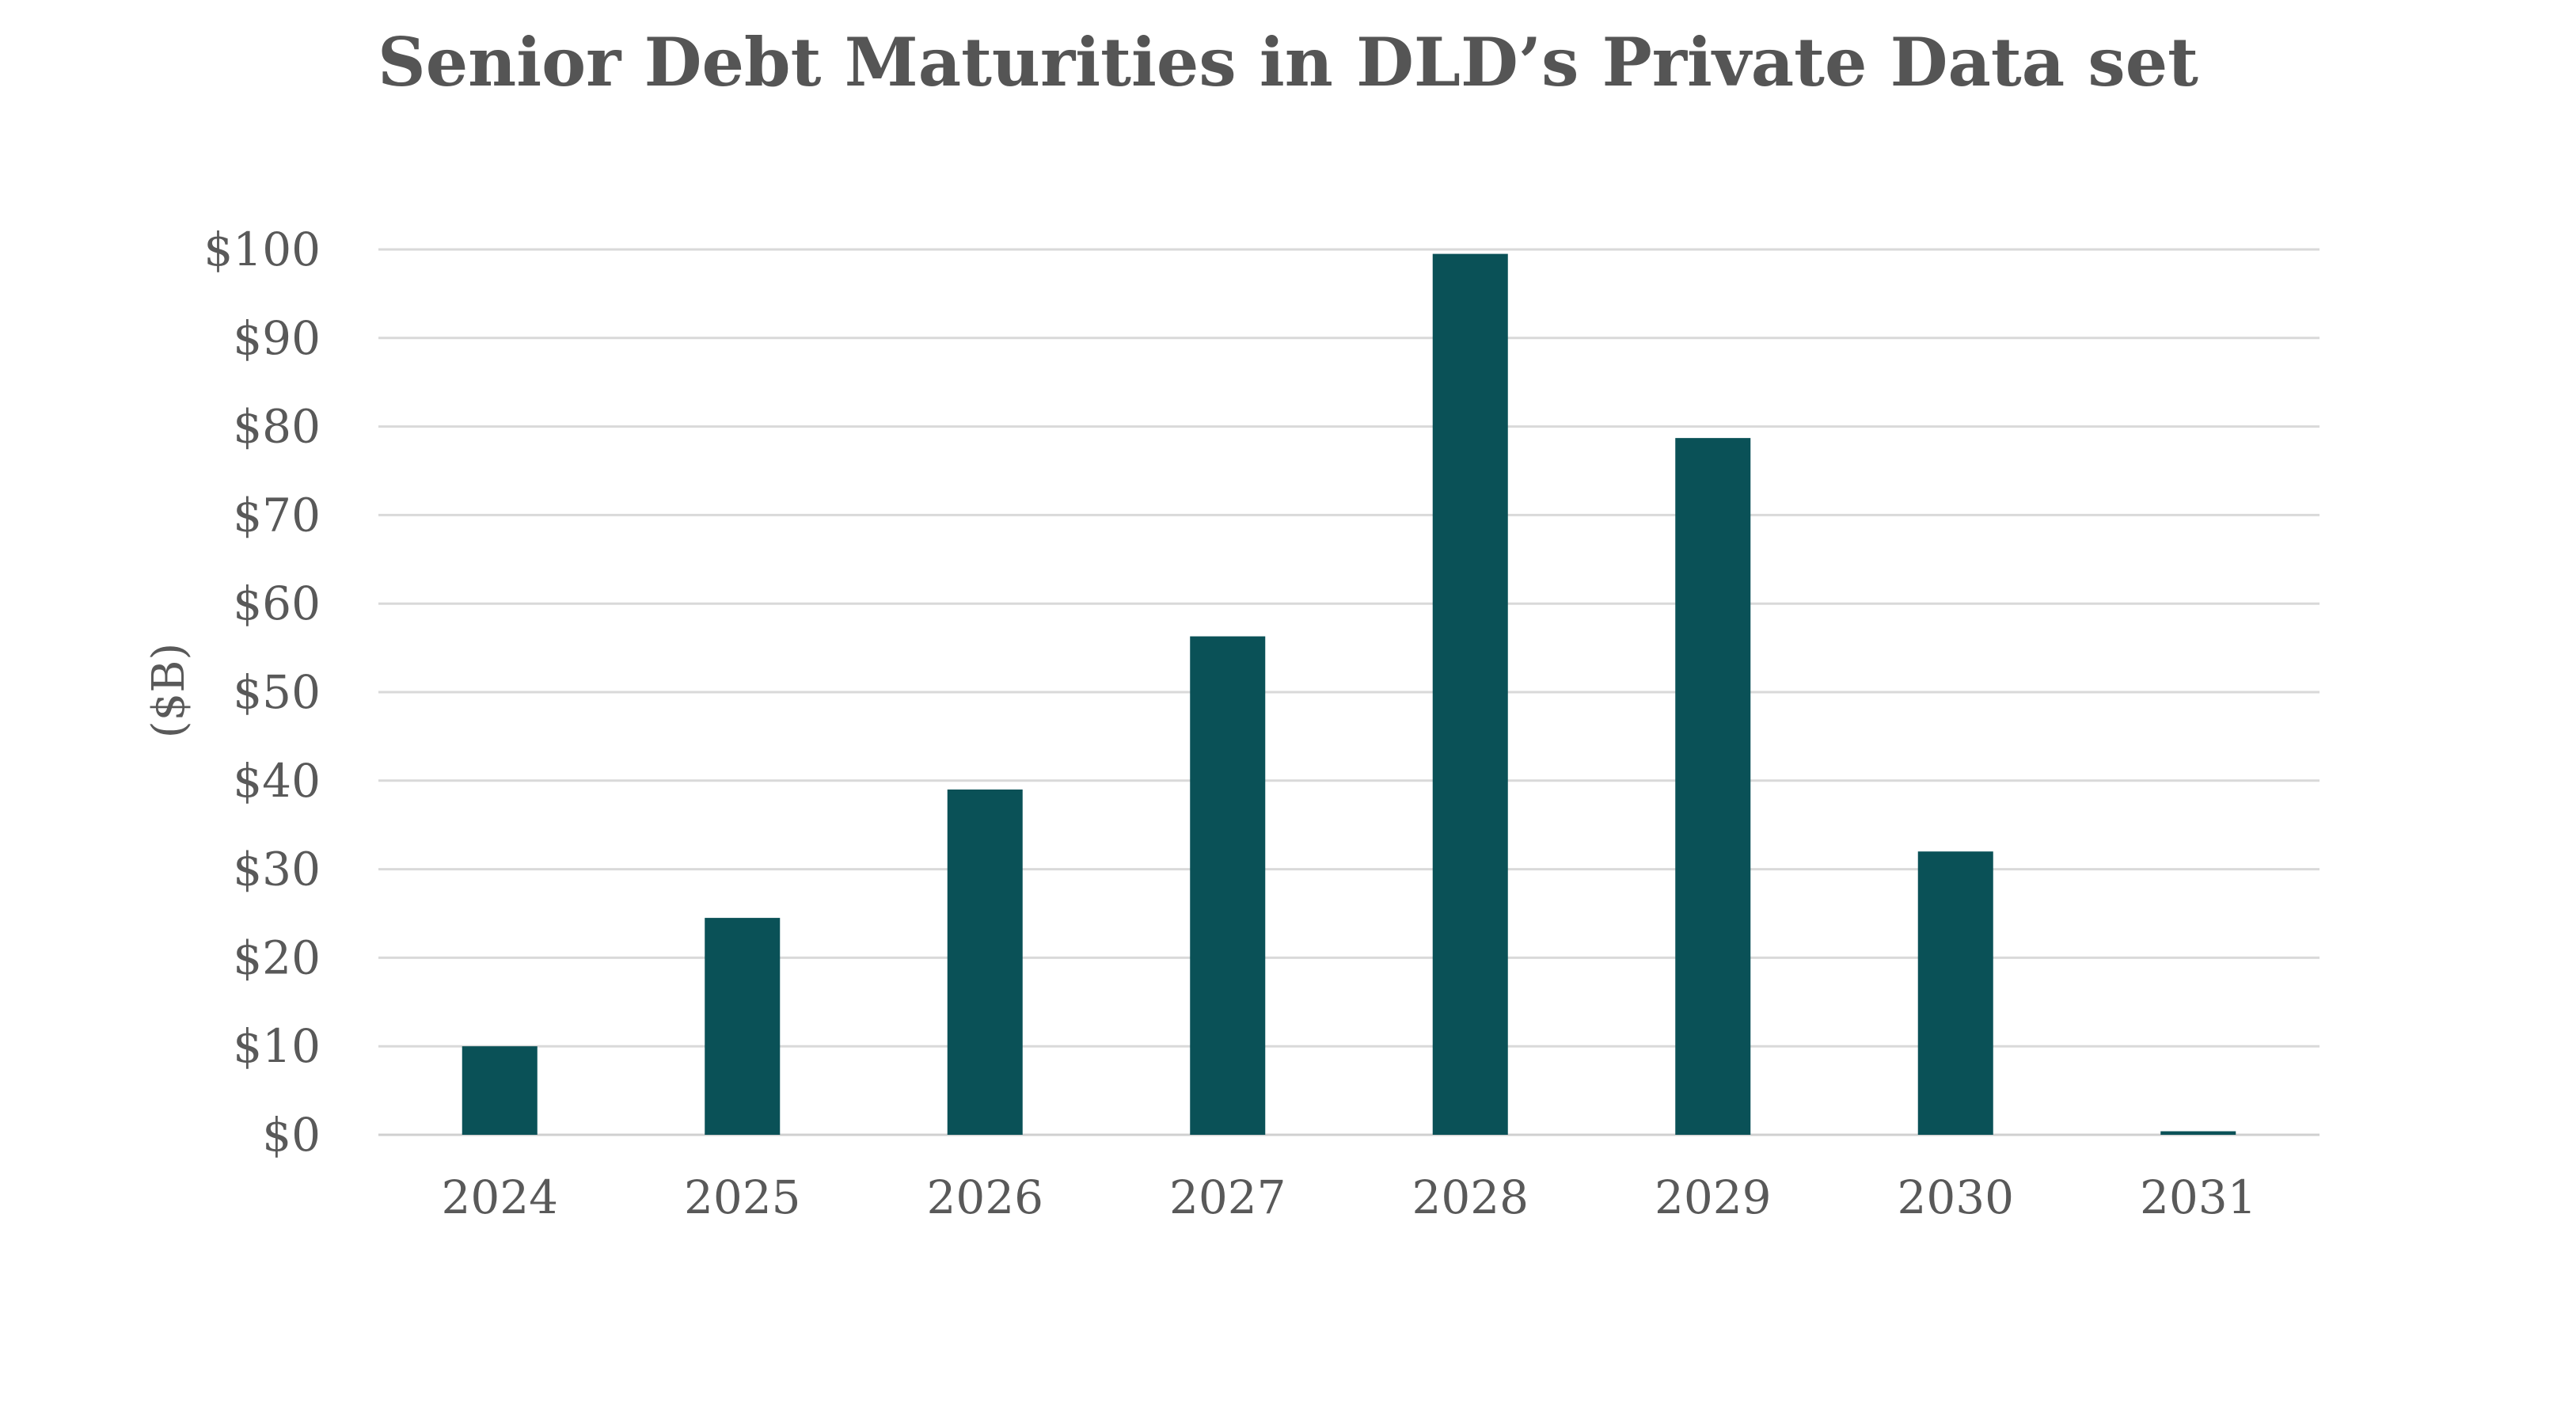  Describe the element at coordinates (292, 1135) in the screenshot. I see `y-tick-label: $0` at that location.